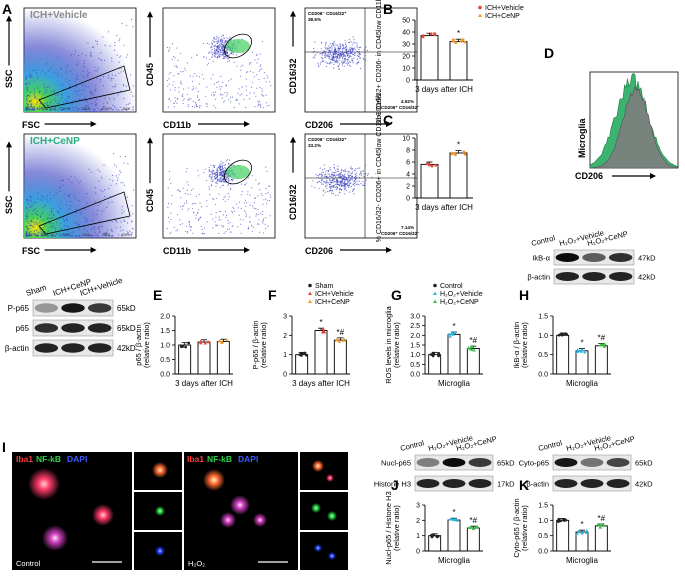  What do you see at coordinates (400, 233) in the screenshot?
I see `quadrant-lr-name: CD206⁺ CD16/32⁻` at bounding box center [400, 233].